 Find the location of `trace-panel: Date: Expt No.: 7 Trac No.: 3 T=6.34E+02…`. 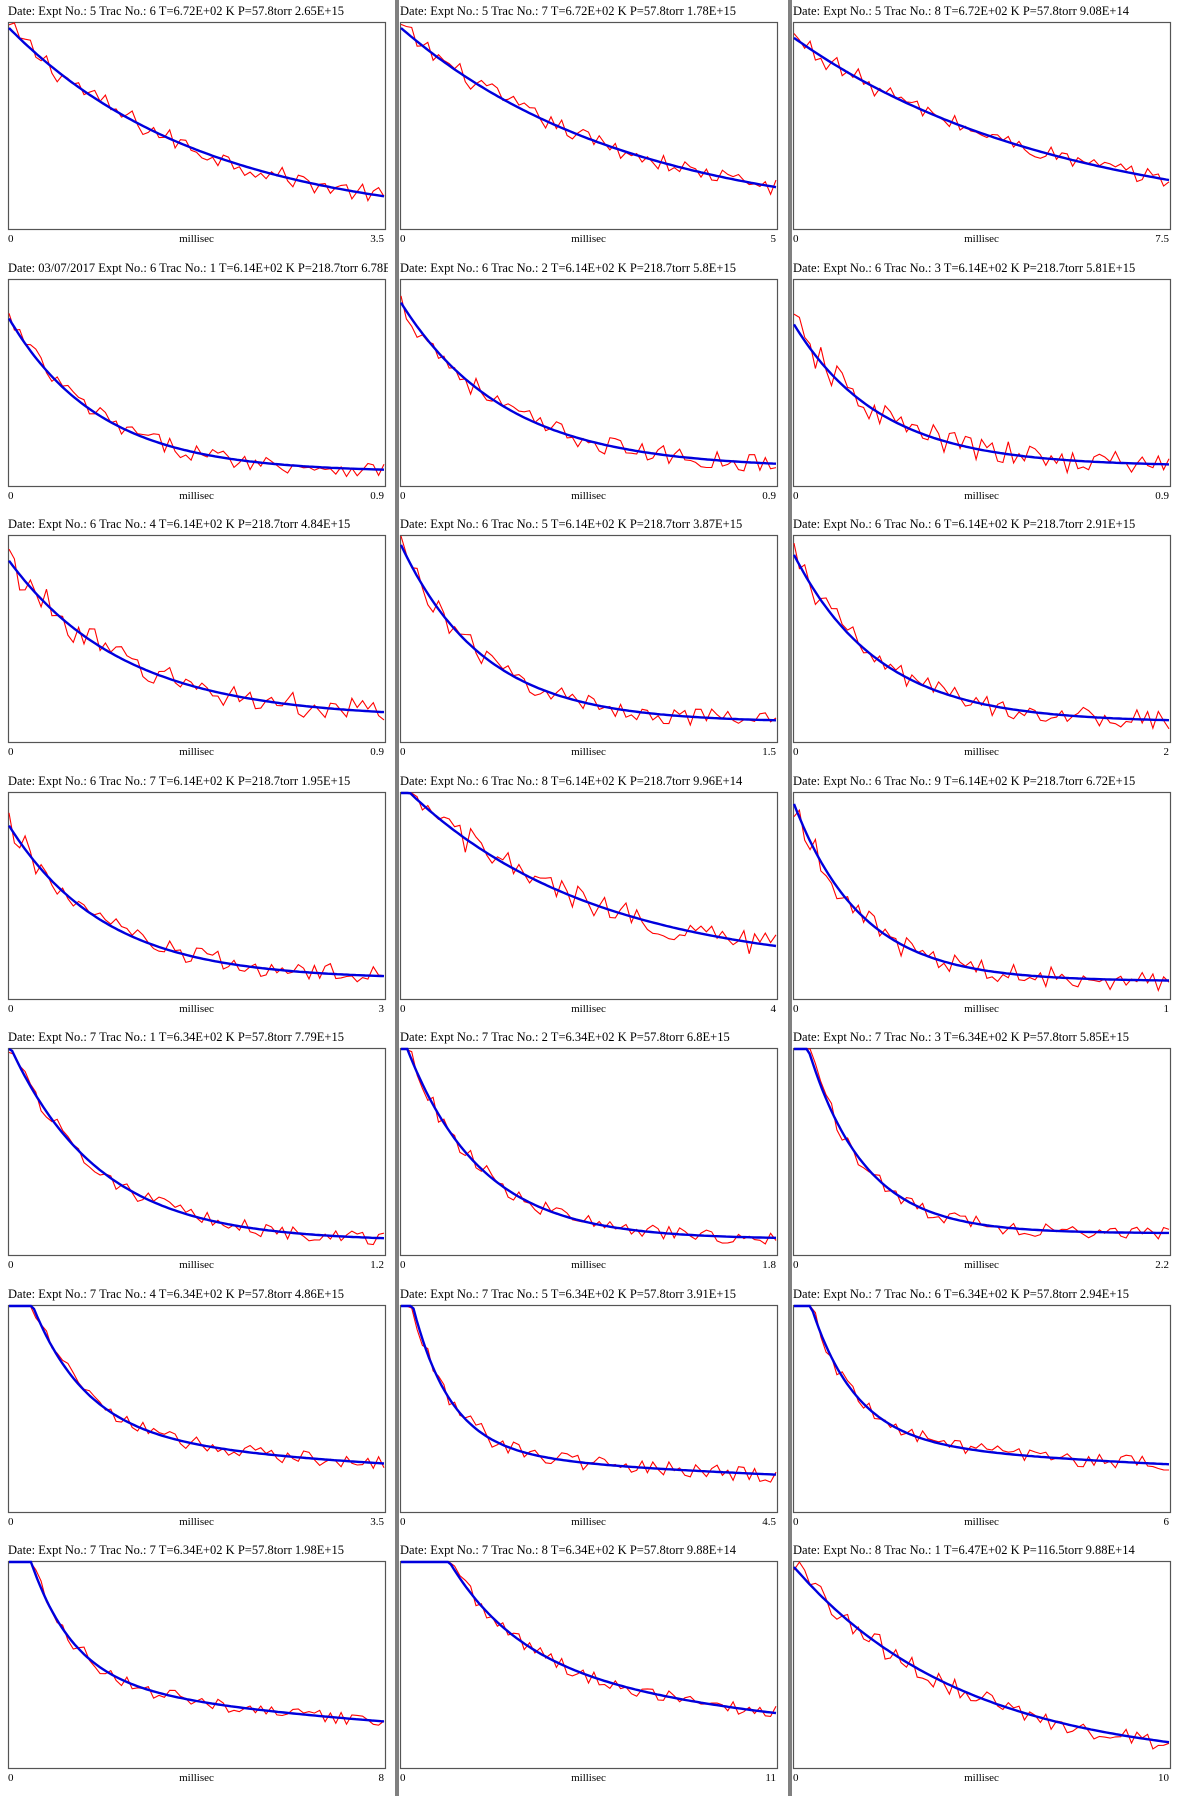

trace-panel: Date: Expt No.: 7 Trac No.: 3 T=6.34E+02… is located at coordinates (981, 1154).